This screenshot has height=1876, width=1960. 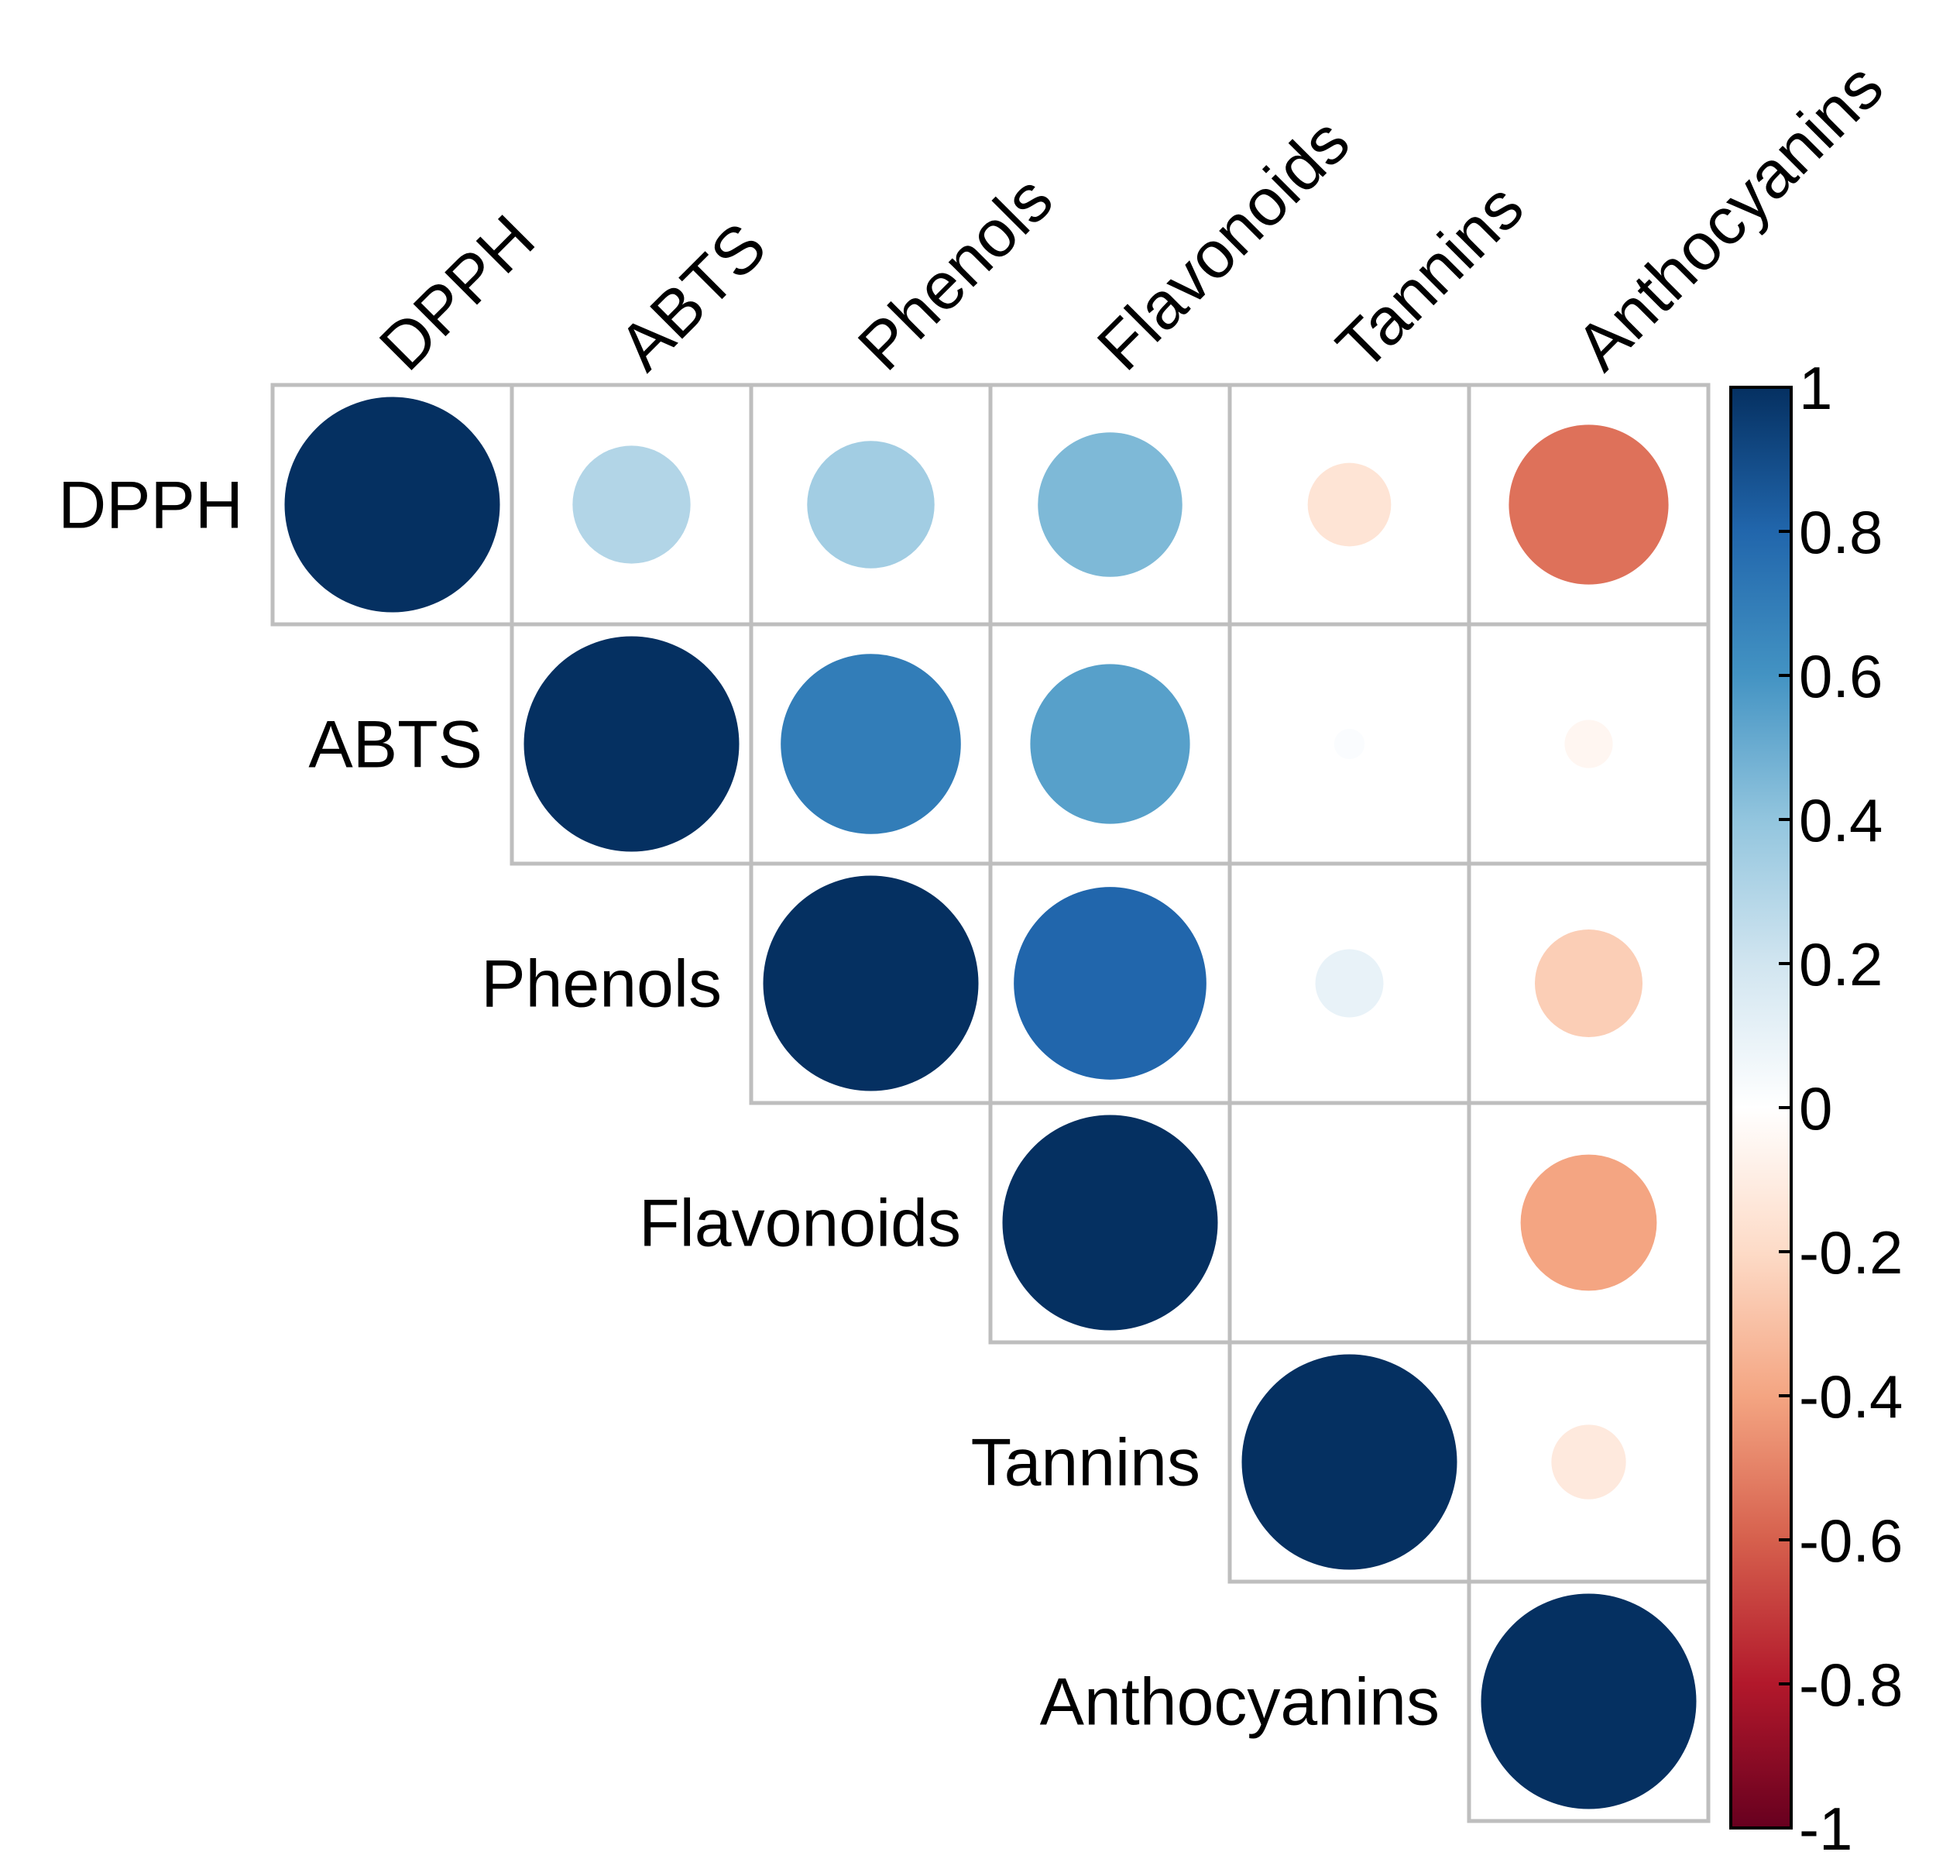 I want to click on colorbar-tick-label: -1, so click(x=1825, y=1829).